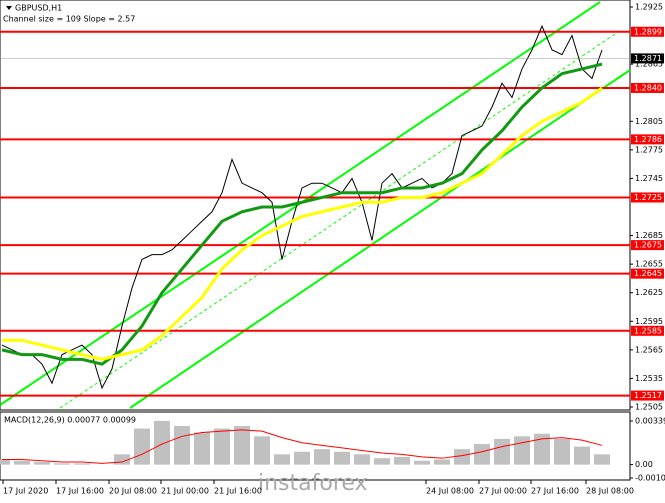 The height and width of the screenshot is (503, 665). Describe the element at coordinates (302, 446) in the screenshot. I see `macd-signal` at that location.